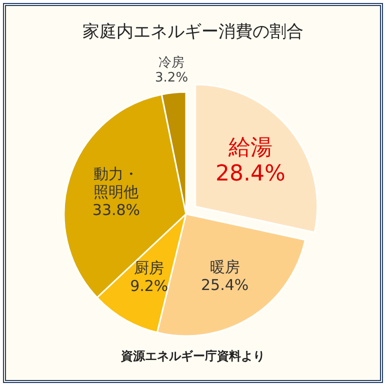 This screenshot has height=386, width=386. What do you see at coordinates (116, 209) in the screenshot?
I see `data-label: 33.8%` at bounding box center [116, 209].